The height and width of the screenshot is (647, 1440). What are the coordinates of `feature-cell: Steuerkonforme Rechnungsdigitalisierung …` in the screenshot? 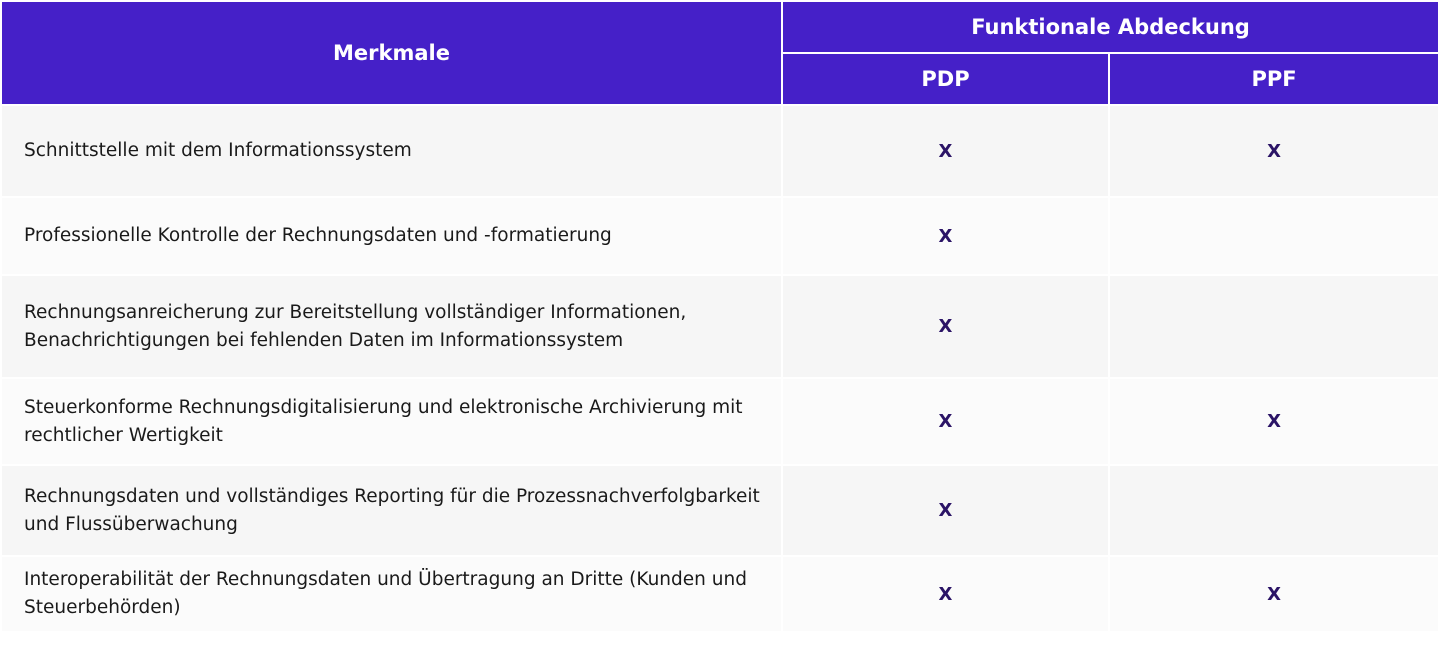 It's located at (392, 421).